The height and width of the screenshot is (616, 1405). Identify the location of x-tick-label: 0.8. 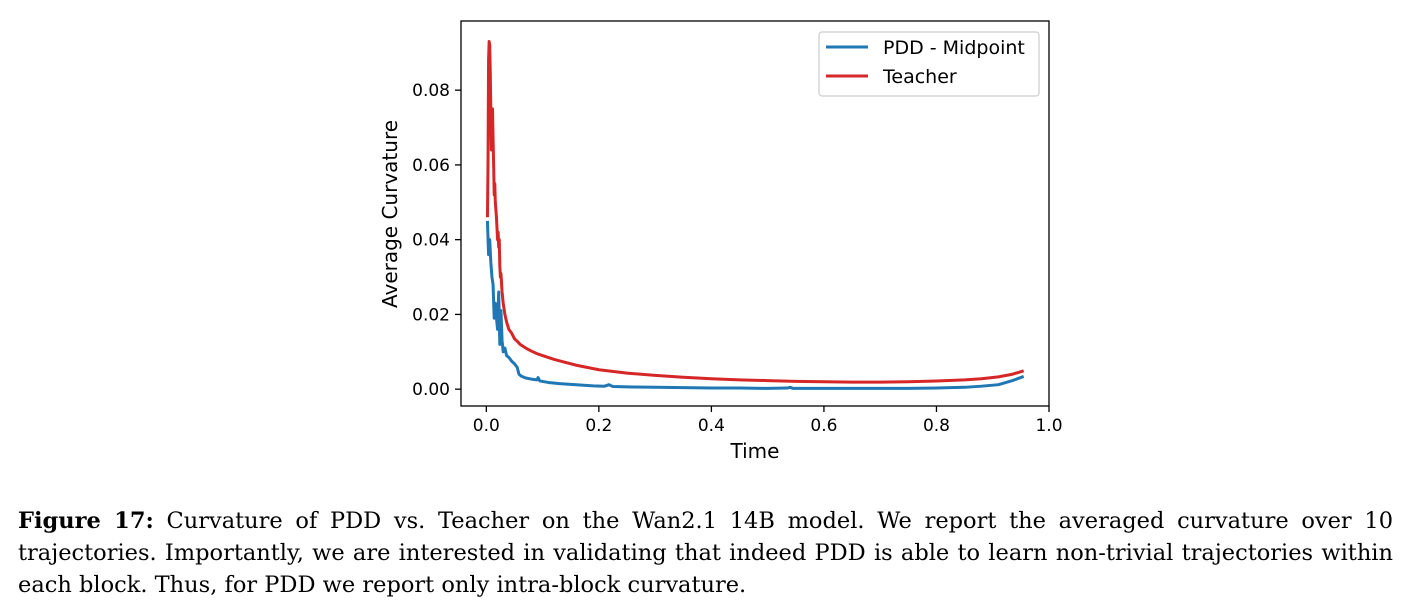
(936, 426).